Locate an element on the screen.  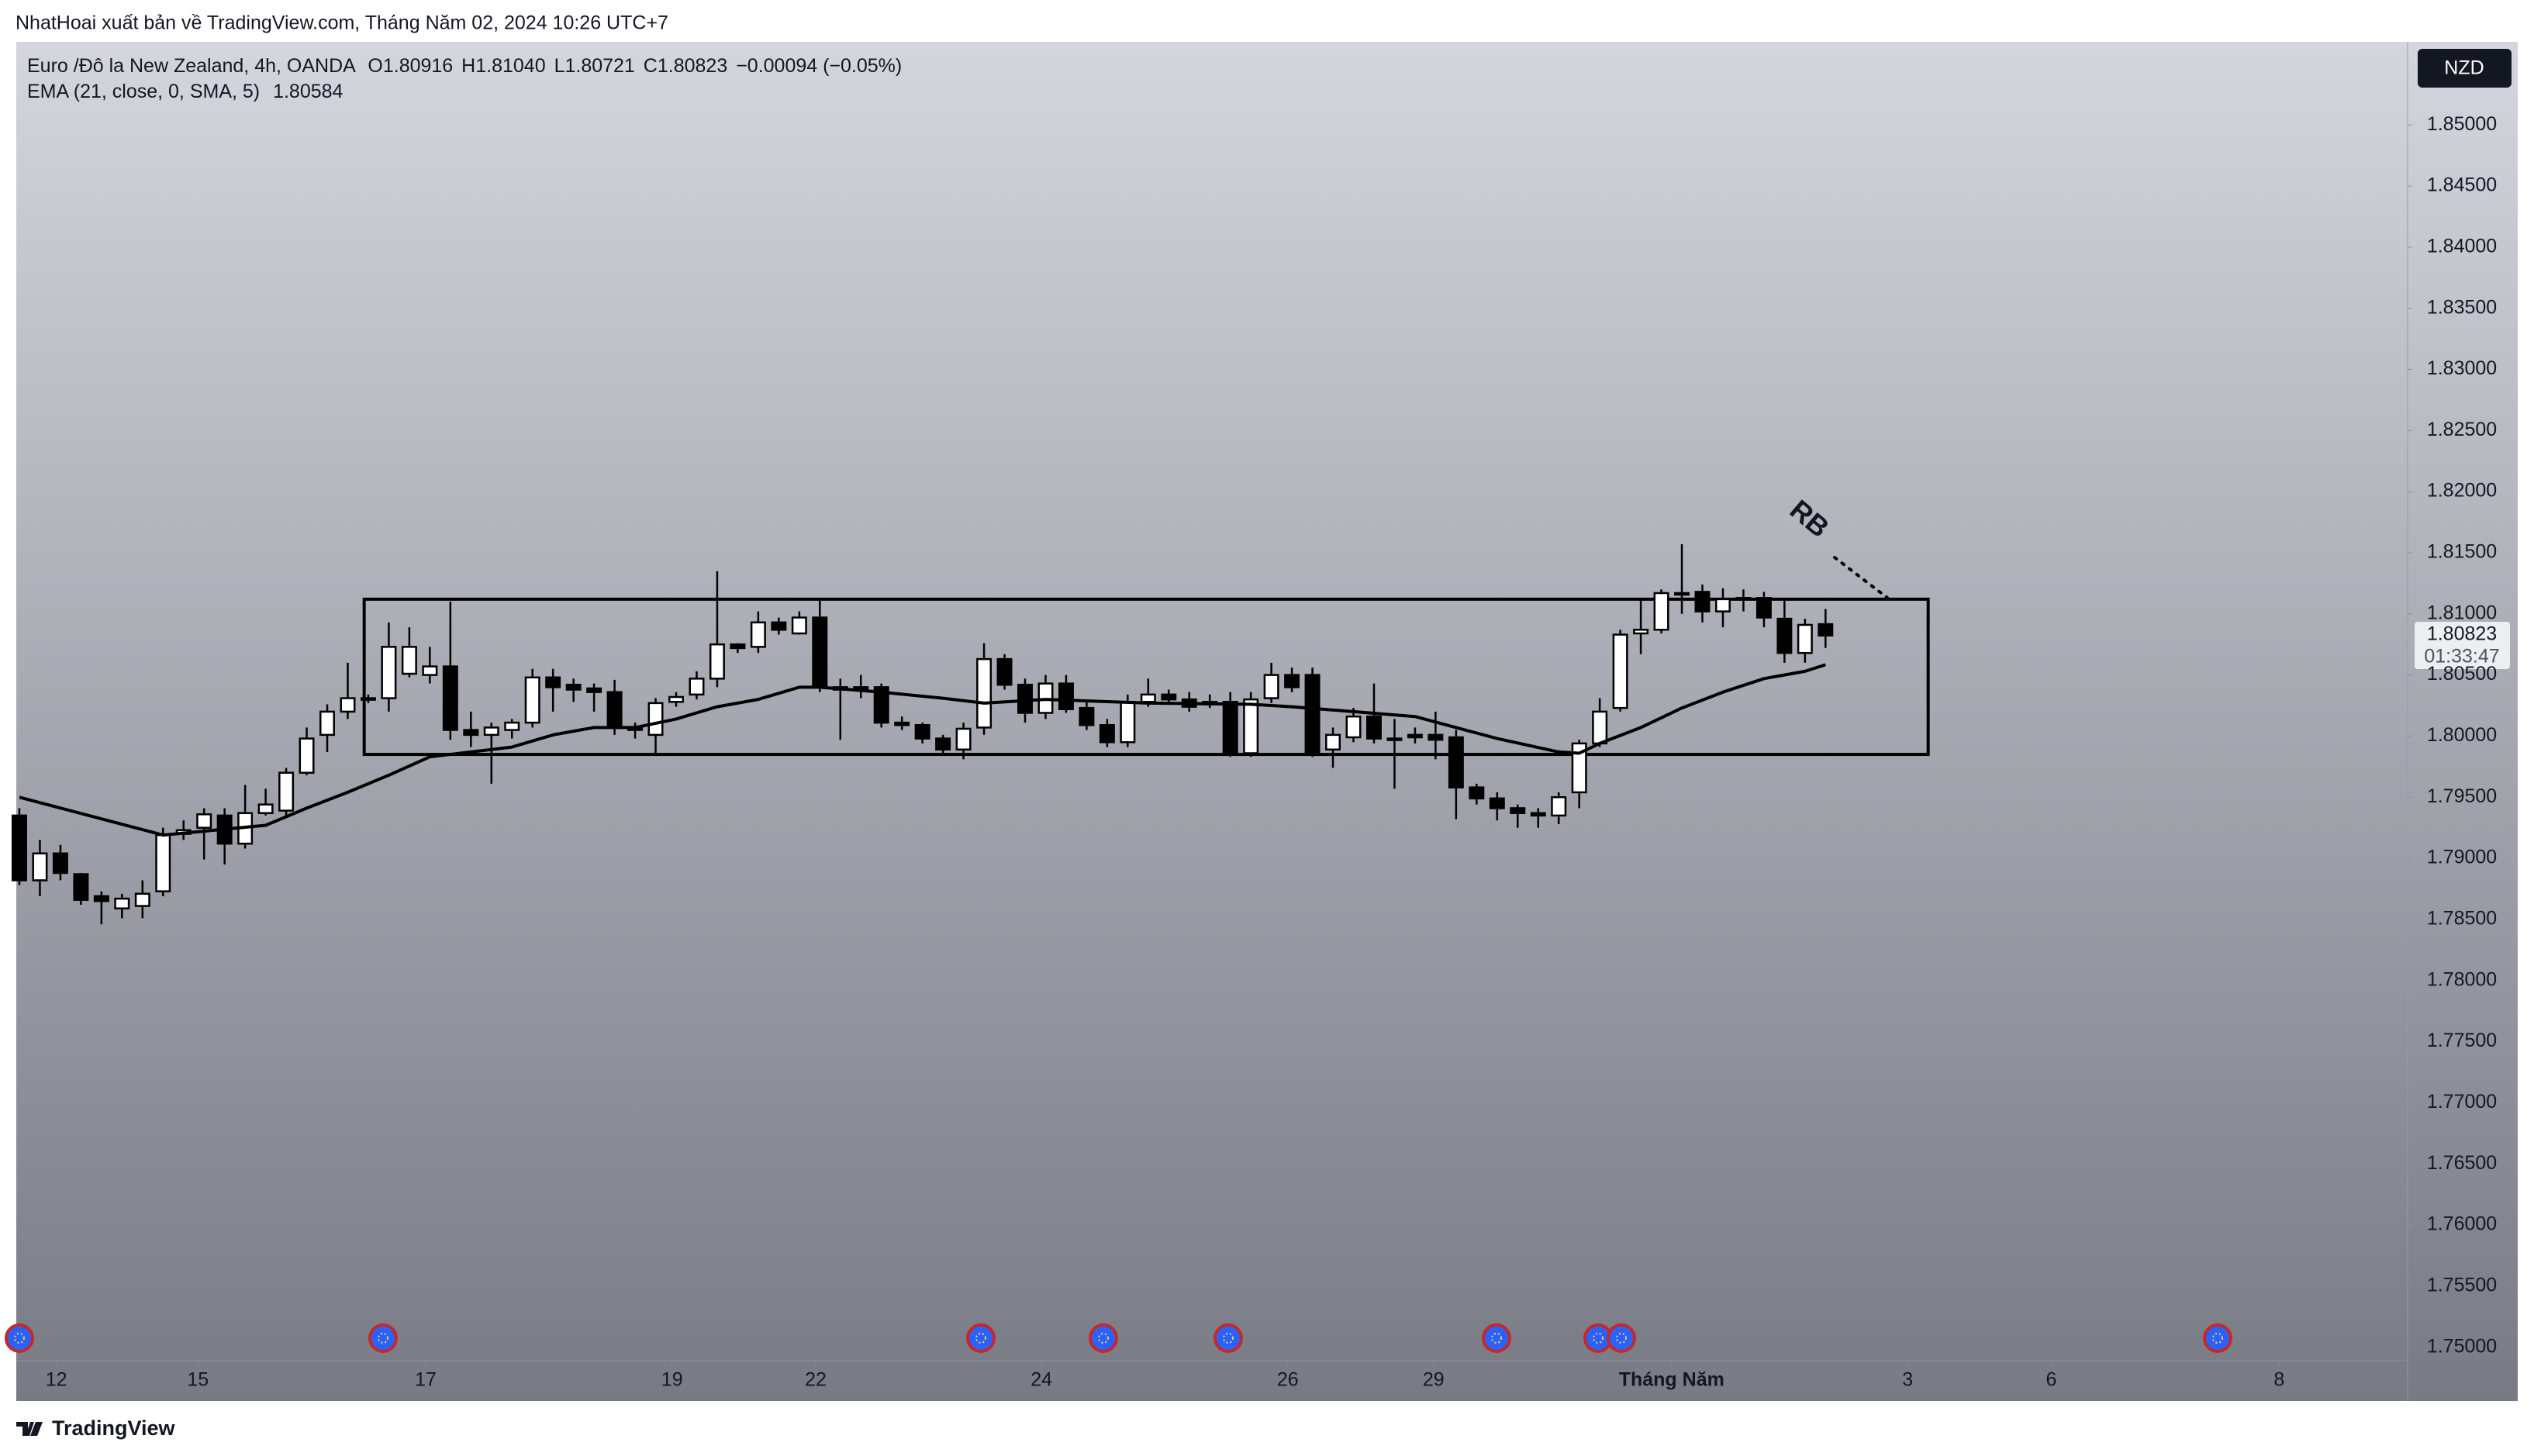
x-tick-label: 22 is located at coordinates (816, 1380).